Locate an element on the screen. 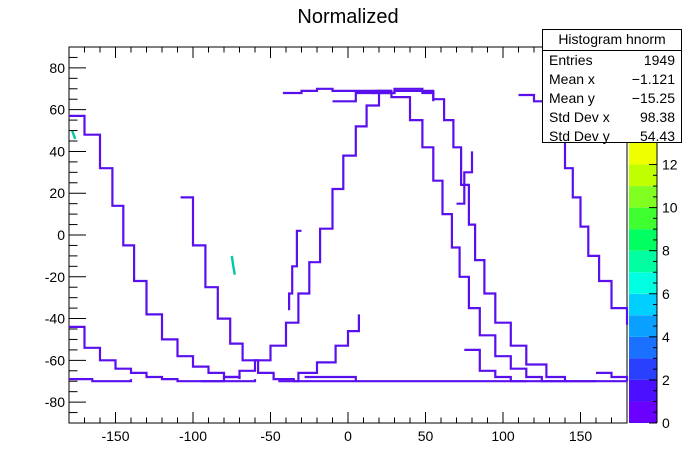 The width and height of the screenshot is (696, 472). stats-row-entries: Entries 1949 is located at coordinates (612, 60).